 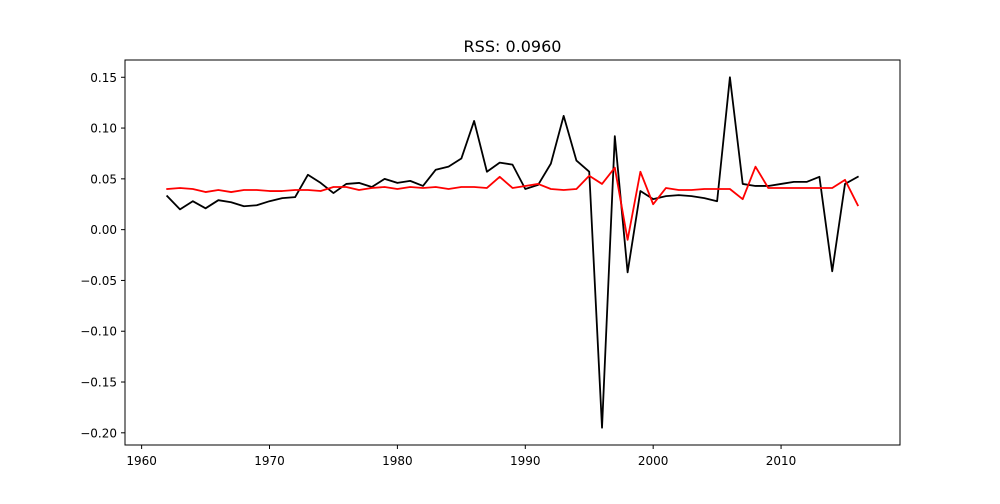 I want to click on y-tick-label: 0.10, so click(x=103, y=129).